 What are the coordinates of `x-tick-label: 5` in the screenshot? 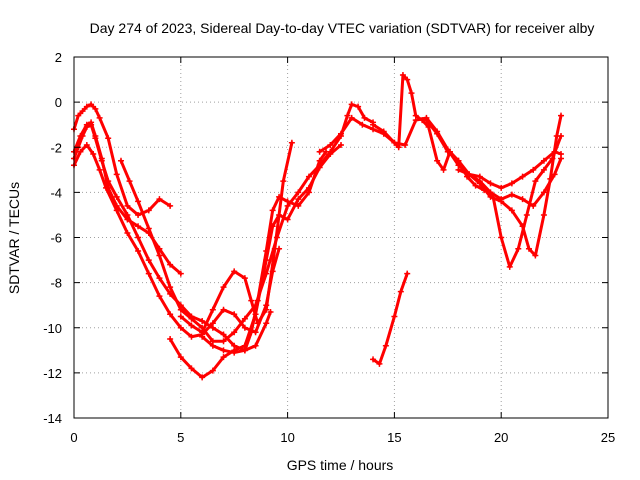 It's located at (180, 437).